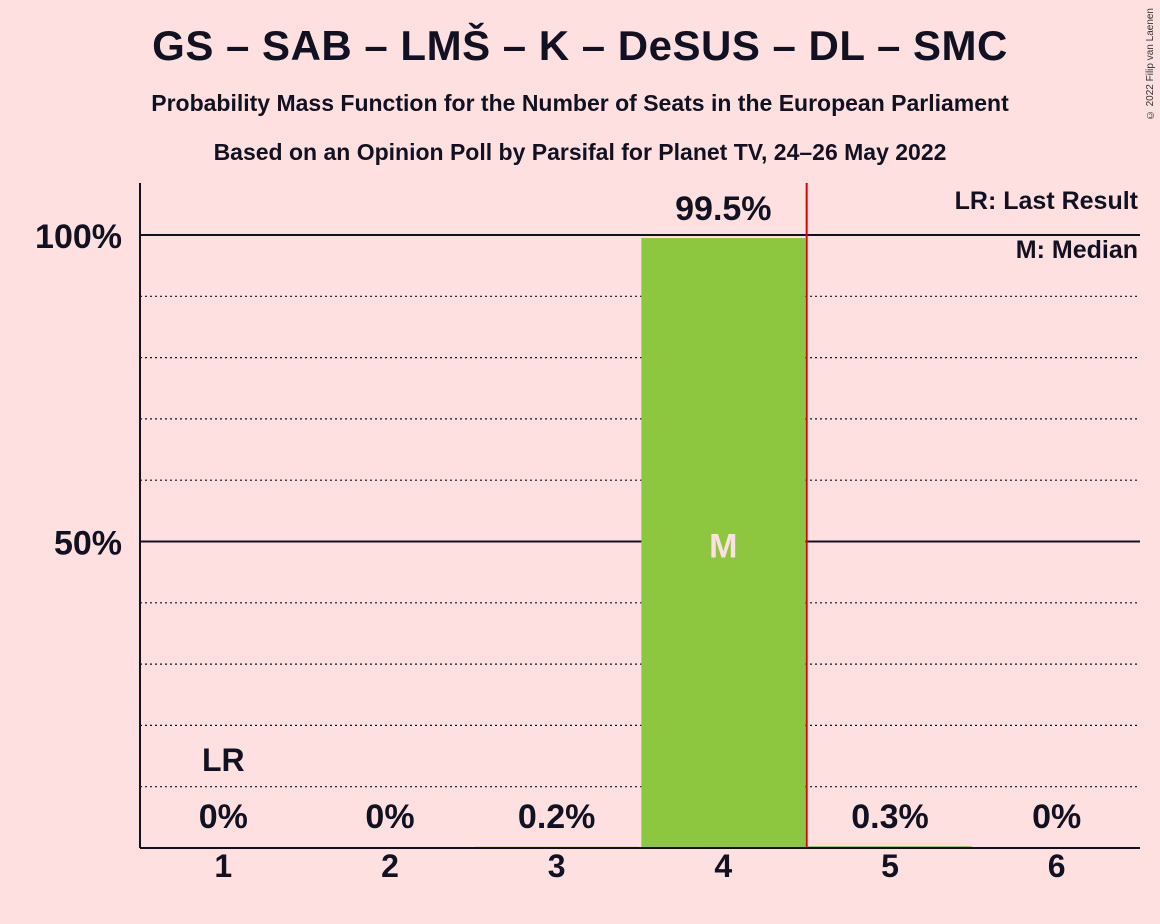 The height and width of the screenshot is (924, 1160). What do you see at coordinates (1077, 250) in the screenshot?
I see `legend-median: M: Median` at bounding box center [1077, 250].